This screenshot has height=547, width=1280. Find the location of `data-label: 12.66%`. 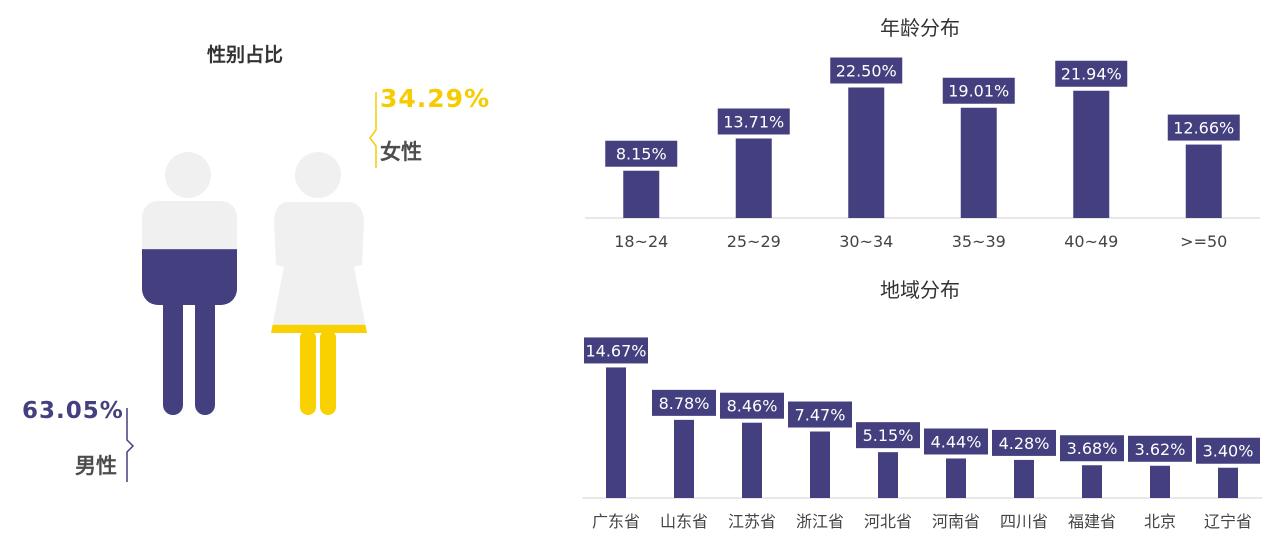

data-label: 12.66% is located at coordinates (1203, 128).